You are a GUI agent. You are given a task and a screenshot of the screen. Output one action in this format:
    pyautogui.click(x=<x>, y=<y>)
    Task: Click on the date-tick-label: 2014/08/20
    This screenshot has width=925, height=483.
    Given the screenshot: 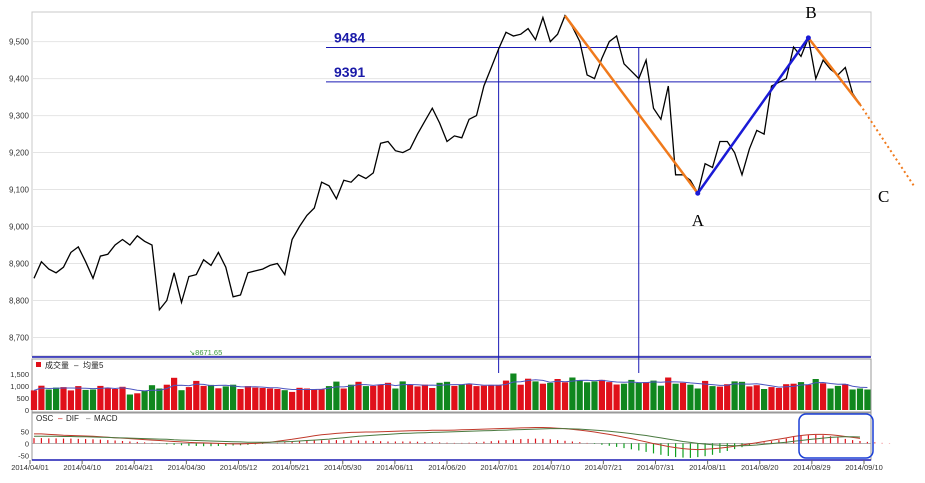 What is the action you would take?
    pyautogui.click(x=760, y=467)
    